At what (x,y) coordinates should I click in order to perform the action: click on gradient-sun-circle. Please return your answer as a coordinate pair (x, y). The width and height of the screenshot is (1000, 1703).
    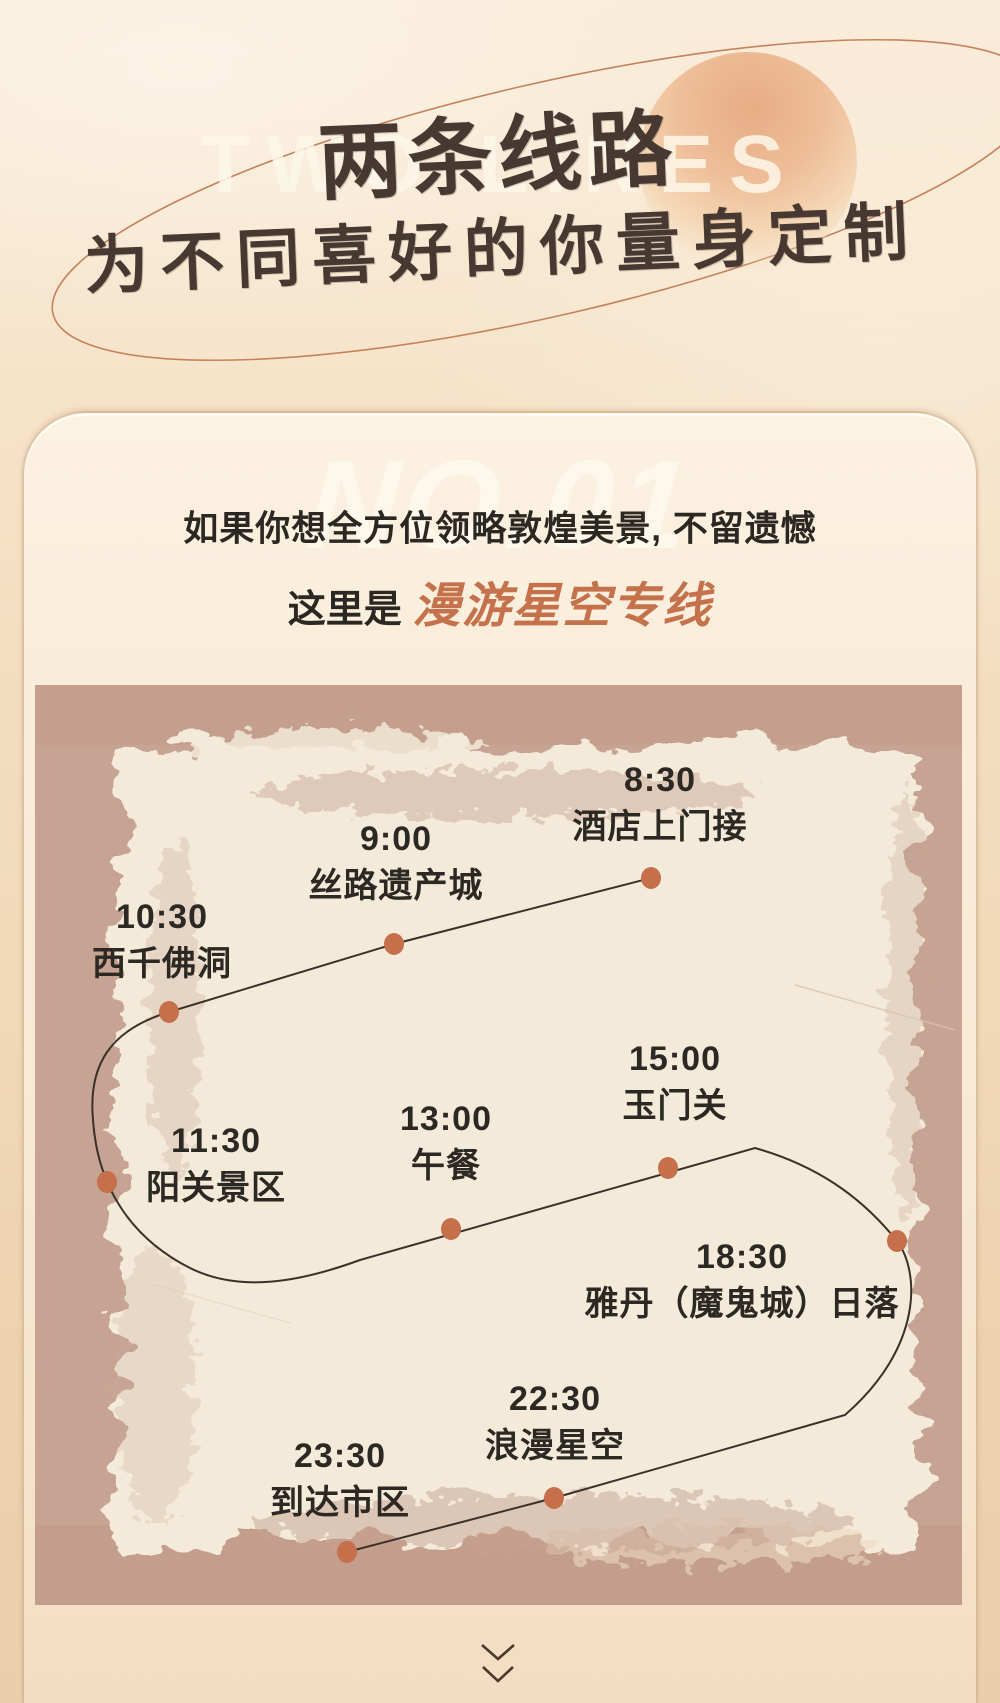
    Looking at the image, I should click on (748, 161).